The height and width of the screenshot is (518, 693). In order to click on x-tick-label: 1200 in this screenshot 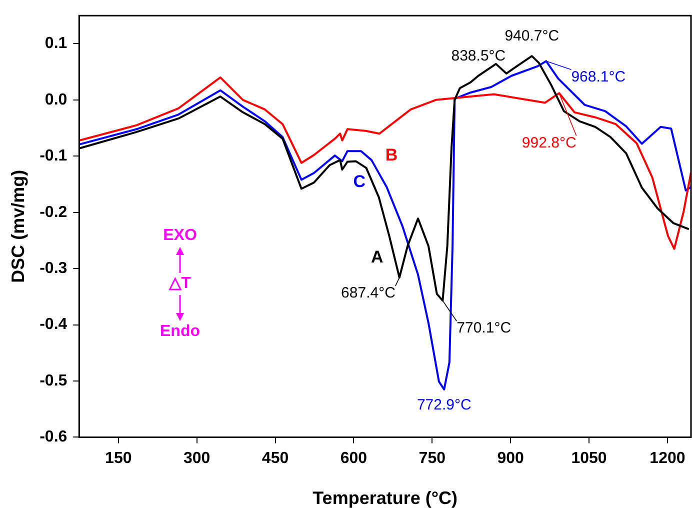, I will do `click(668, 459)`.